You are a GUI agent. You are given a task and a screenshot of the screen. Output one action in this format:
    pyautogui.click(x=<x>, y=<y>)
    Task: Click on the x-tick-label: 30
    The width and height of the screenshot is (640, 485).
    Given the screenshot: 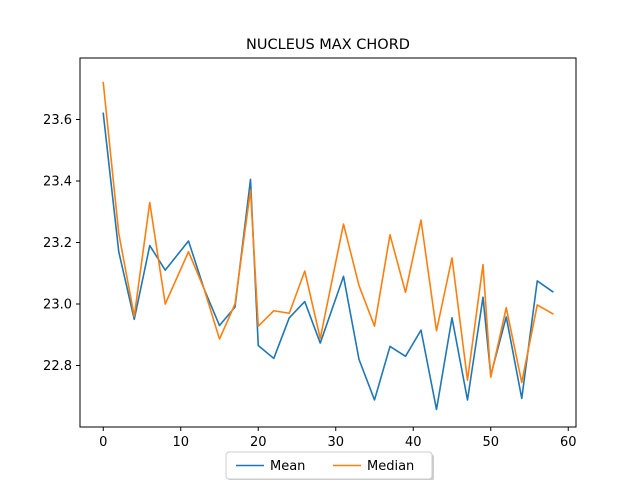 What is the action you would take?
    pyautogui.click(x=335, y=442)
    